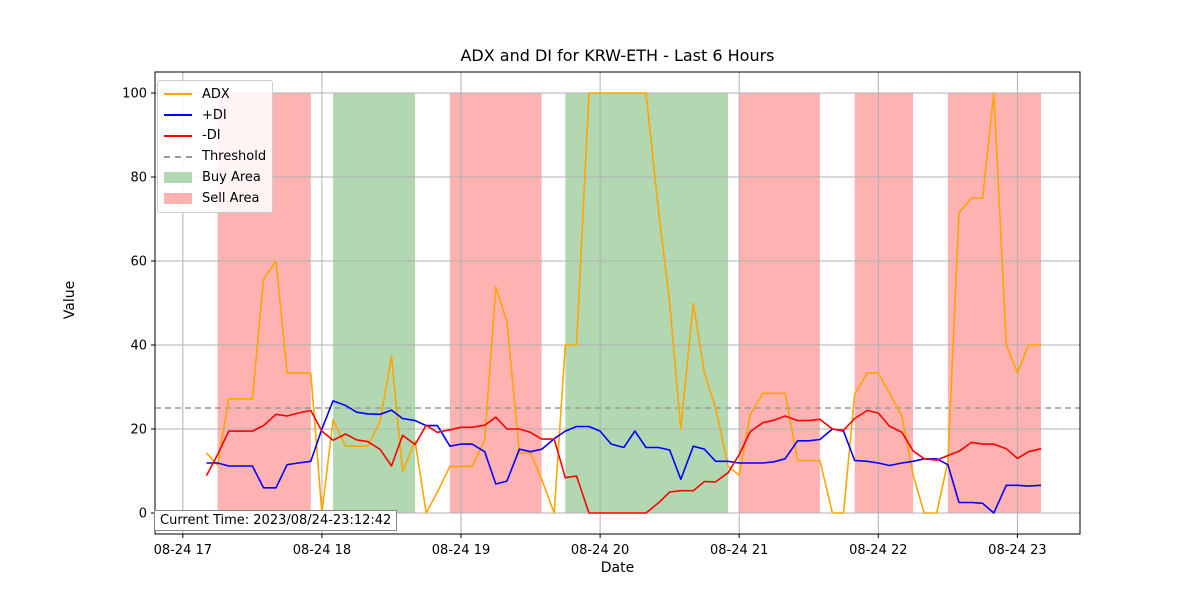 Image resolution: width=1200 pixels, height=600 pixels. I want to click on legend-label-minus-di: -DI, so click(211, 136).